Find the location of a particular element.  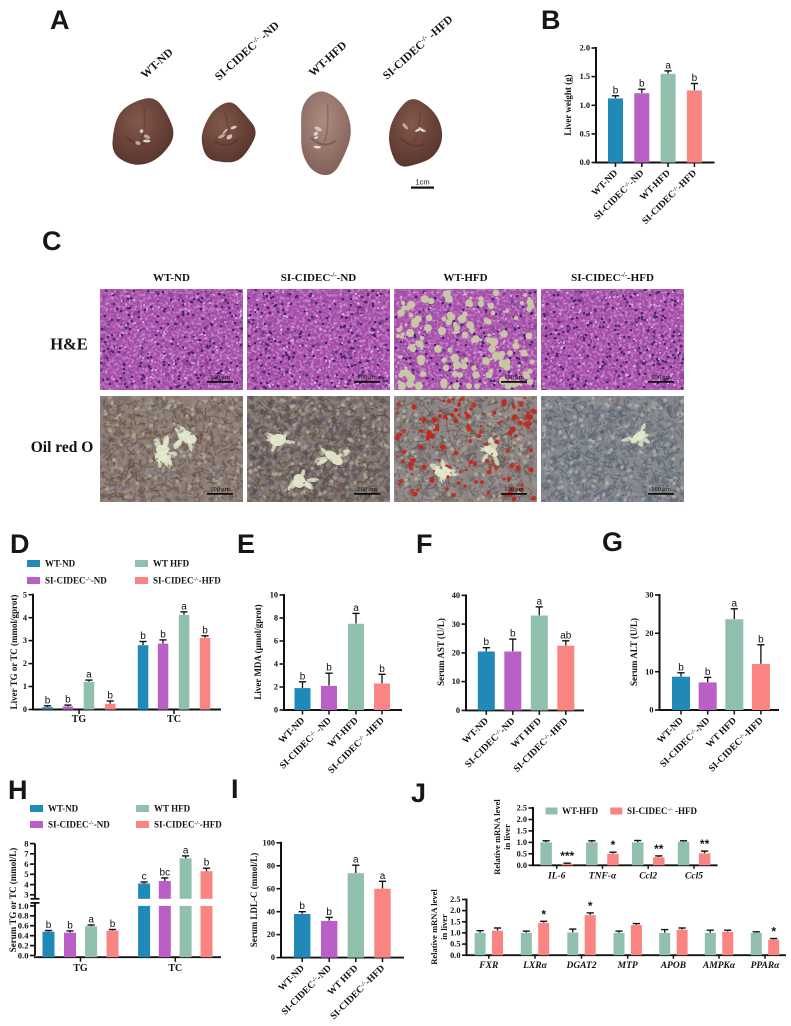

svg-text: 2.0 is located at coordinates (455, 910).